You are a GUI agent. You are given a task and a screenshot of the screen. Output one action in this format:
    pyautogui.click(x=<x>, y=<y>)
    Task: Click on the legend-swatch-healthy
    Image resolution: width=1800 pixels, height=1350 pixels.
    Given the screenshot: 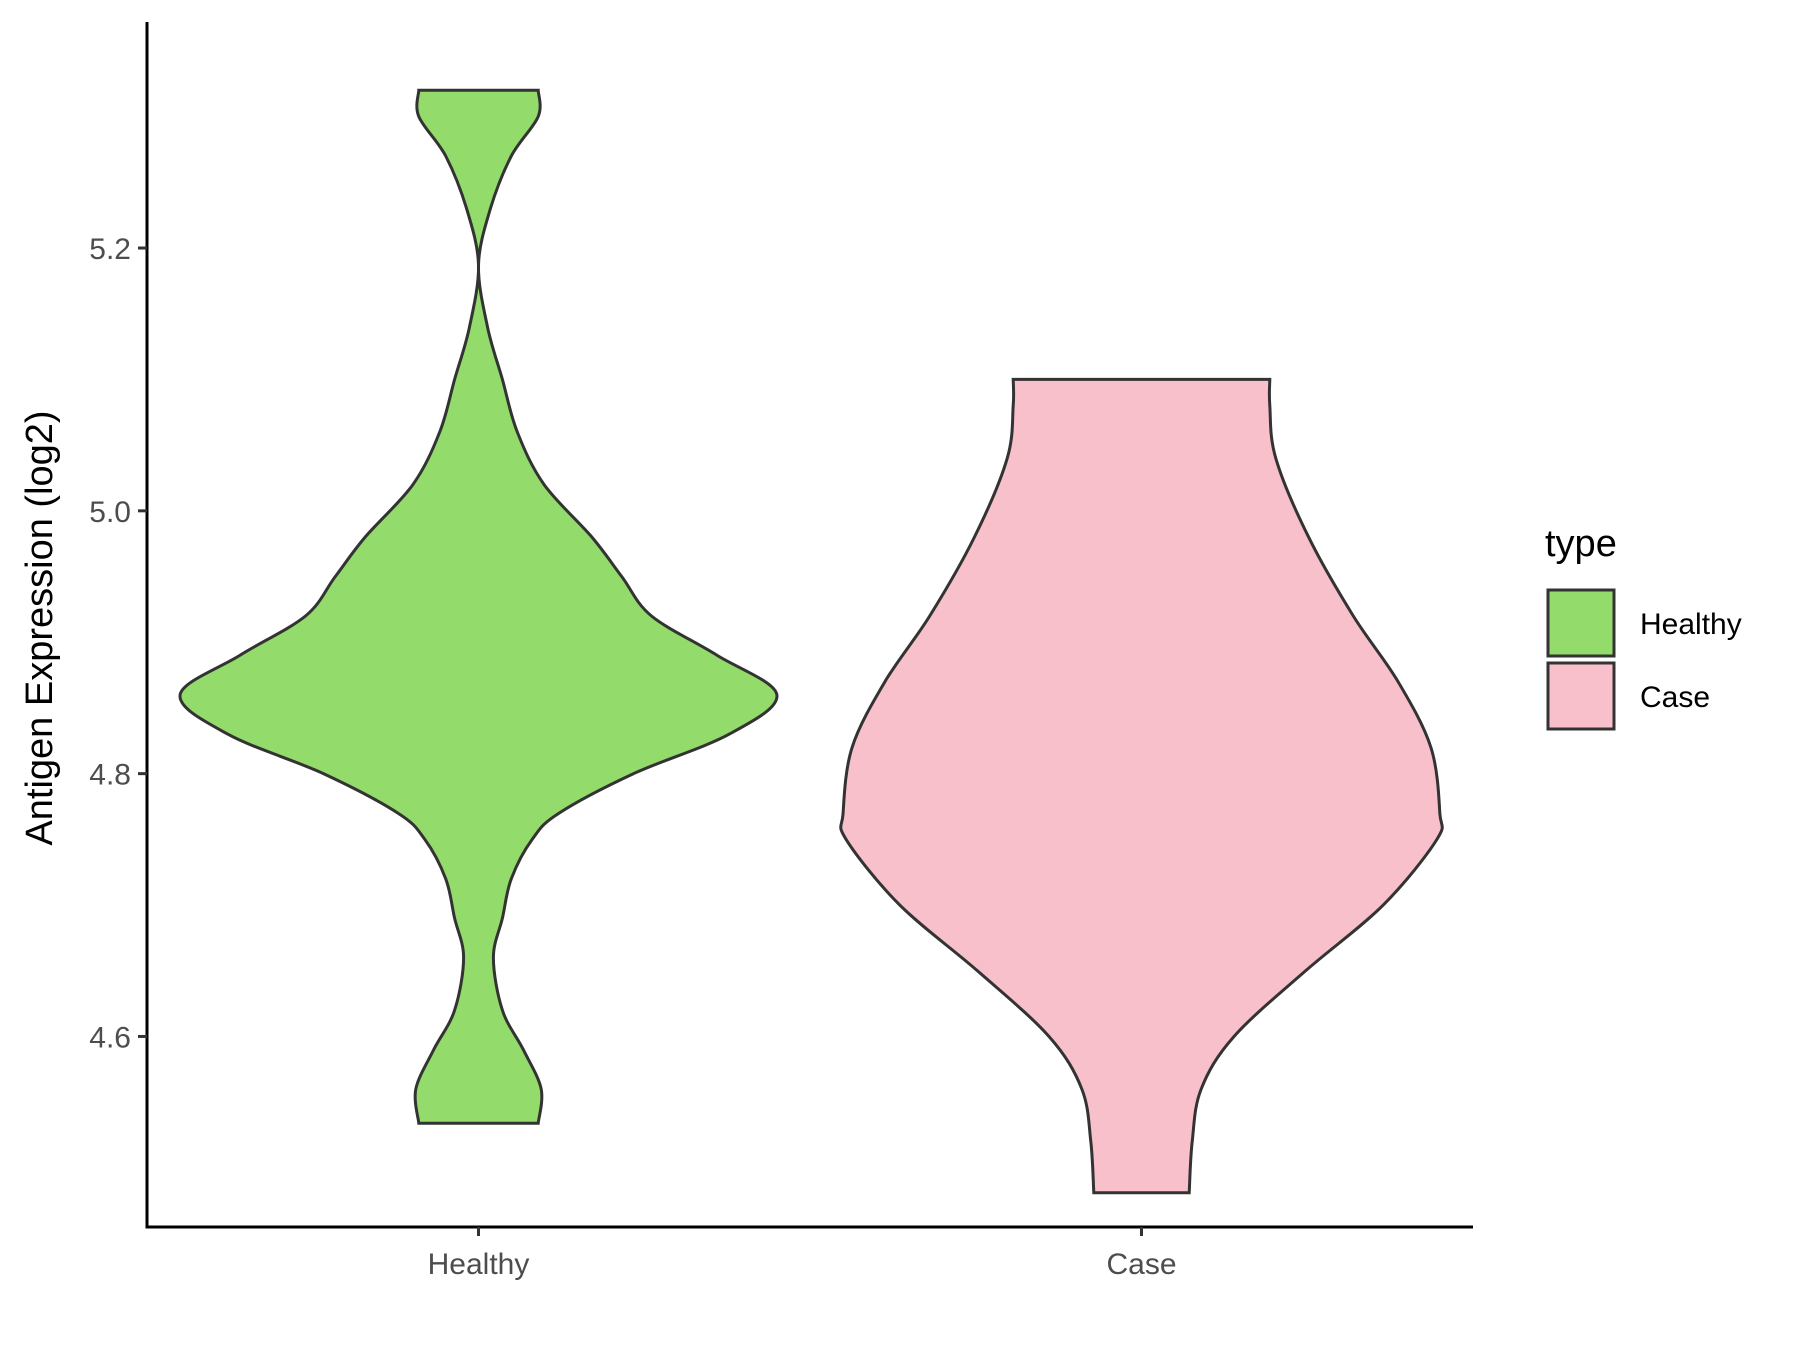 What is the action you would take?
    pyautogui.click(x=1581, y=623)
    